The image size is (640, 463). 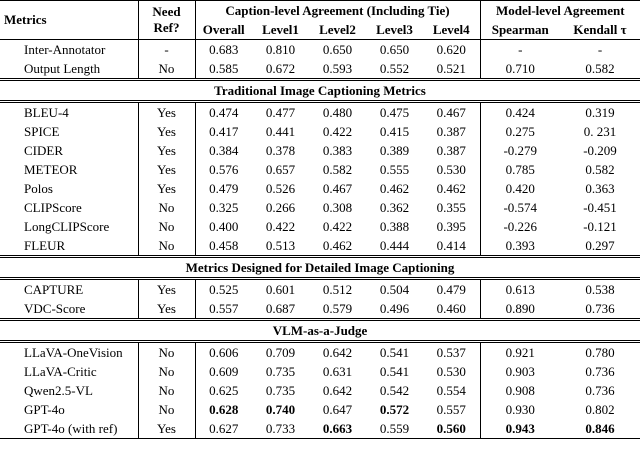 What do you see at coordinates (224, 371) in the screenshot?
I see `cell: 0.609` at bounding box center [224, 371].